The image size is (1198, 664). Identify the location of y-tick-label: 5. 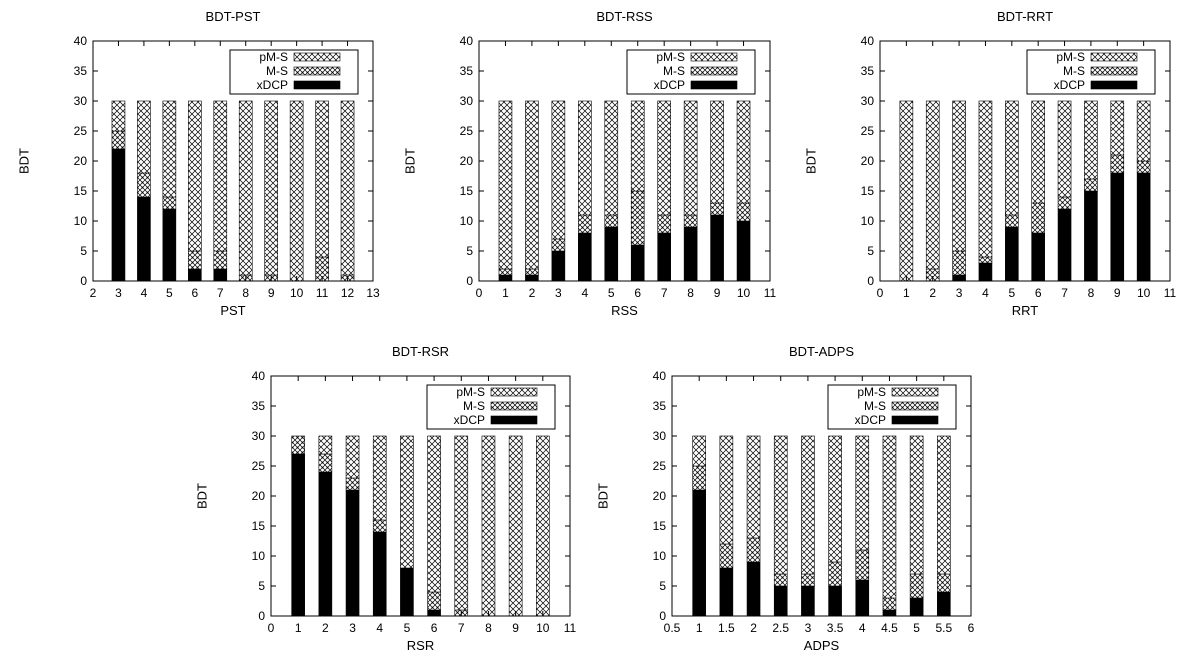
(83, 251).